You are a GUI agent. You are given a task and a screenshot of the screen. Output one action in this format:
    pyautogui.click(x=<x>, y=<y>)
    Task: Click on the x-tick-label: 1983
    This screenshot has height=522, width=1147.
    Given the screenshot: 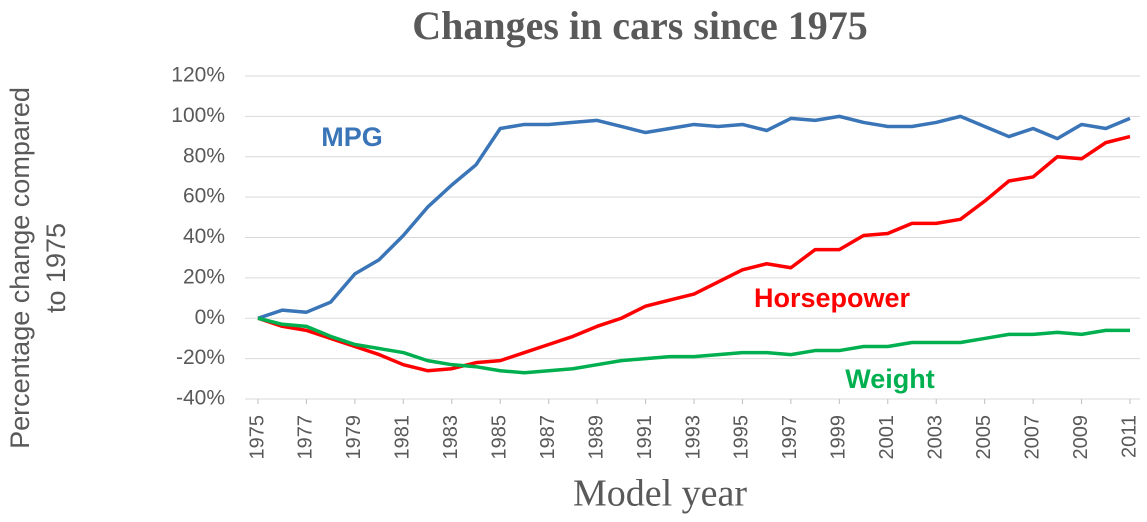 What is the action you would take?
    pyautogui.click(x=451, y=437)
    